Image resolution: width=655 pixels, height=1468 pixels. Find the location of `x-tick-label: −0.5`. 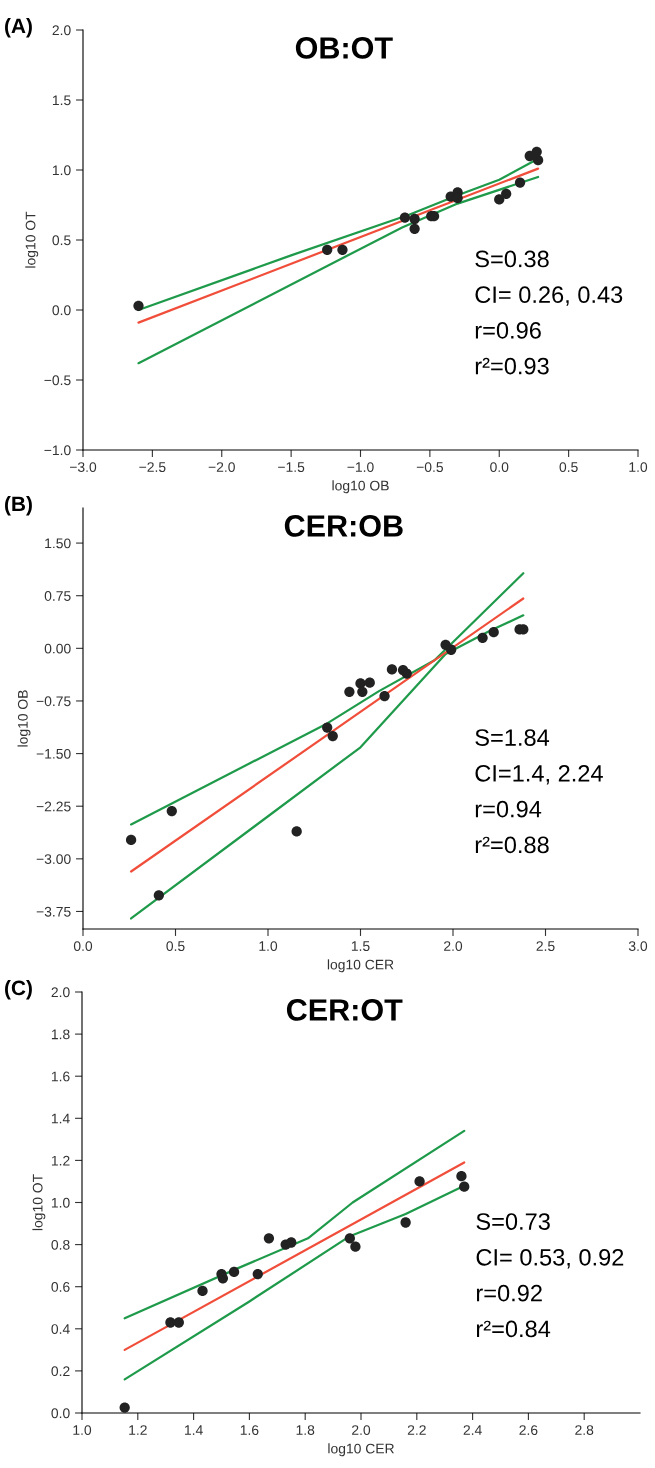

x-tick-label: −0.5 is located at coordinates (429, 467).